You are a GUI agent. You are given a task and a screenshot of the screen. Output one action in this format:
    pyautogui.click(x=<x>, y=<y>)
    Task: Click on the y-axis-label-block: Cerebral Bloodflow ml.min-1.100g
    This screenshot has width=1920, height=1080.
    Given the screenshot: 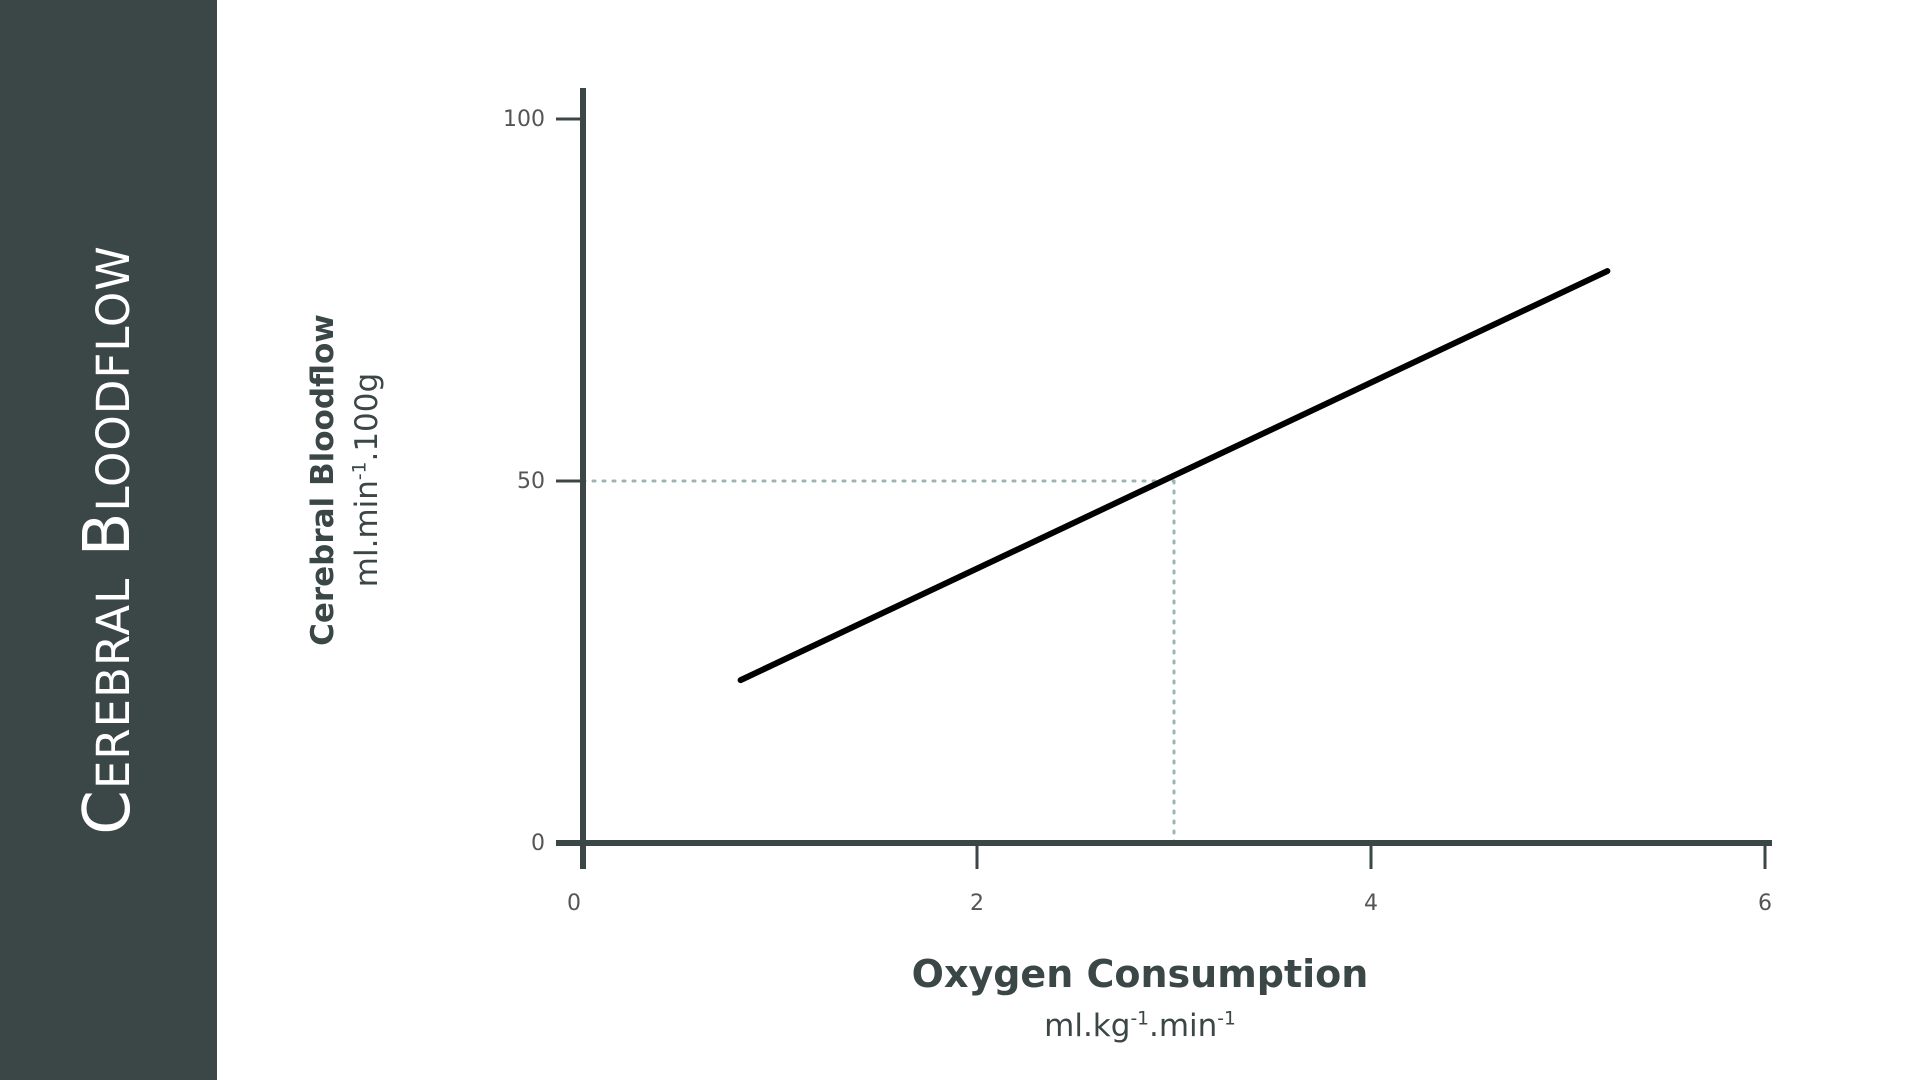 What is the action you would take?
    pyautogui.click(x=345, y=480)
    